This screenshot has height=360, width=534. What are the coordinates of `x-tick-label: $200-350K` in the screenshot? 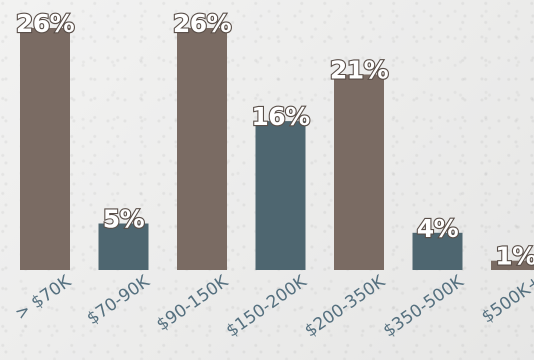 It's located at (345, 306).